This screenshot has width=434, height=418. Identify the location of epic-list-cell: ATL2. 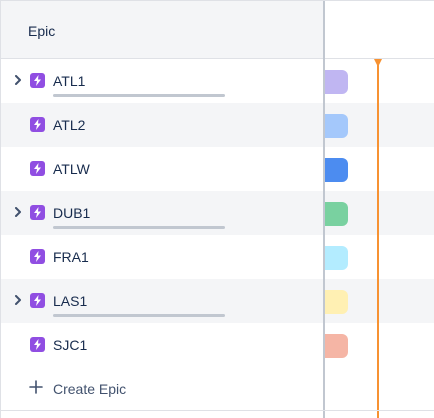
(162, 125).